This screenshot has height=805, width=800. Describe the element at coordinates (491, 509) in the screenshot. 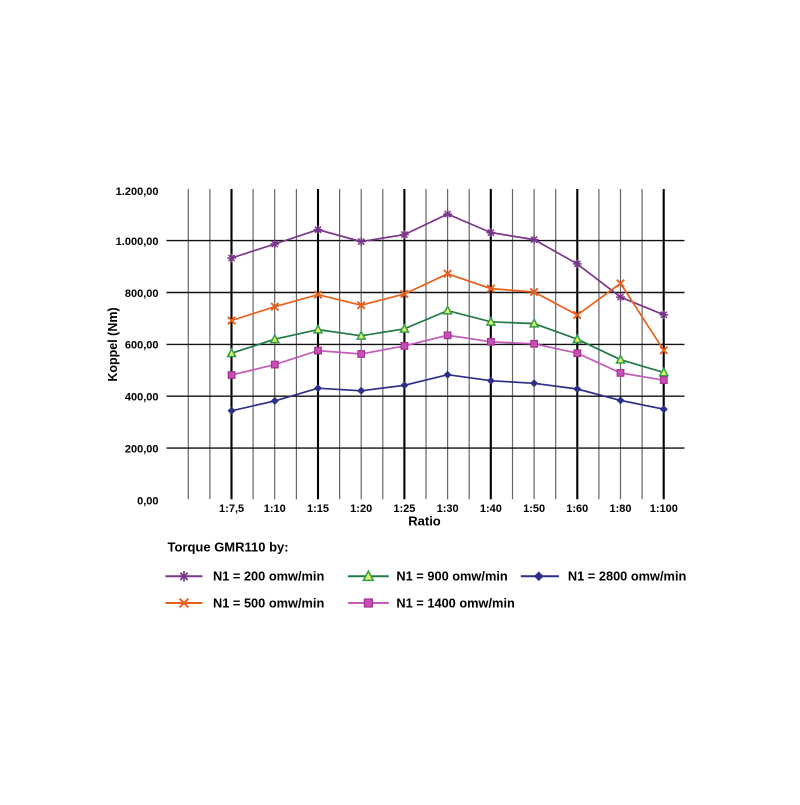

I see `svg-text: 1:40` at that location.